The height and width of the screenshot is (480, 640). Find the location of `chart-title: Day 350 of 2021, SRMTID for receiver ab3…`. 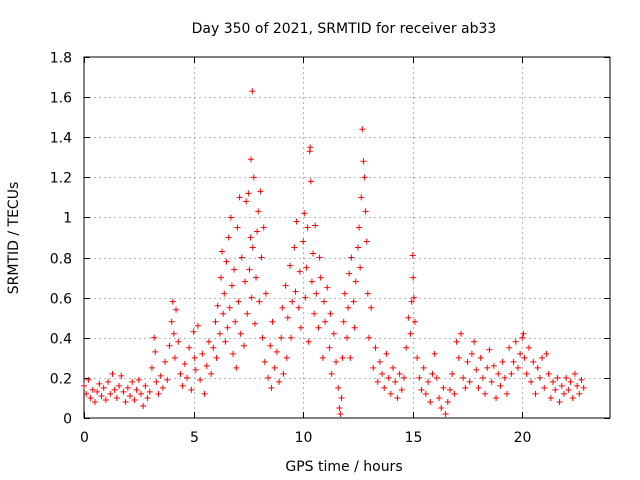

chart-title: Day 350 of 2021, SRMTID for receiver ab3… is located at coordinates (344, 29).